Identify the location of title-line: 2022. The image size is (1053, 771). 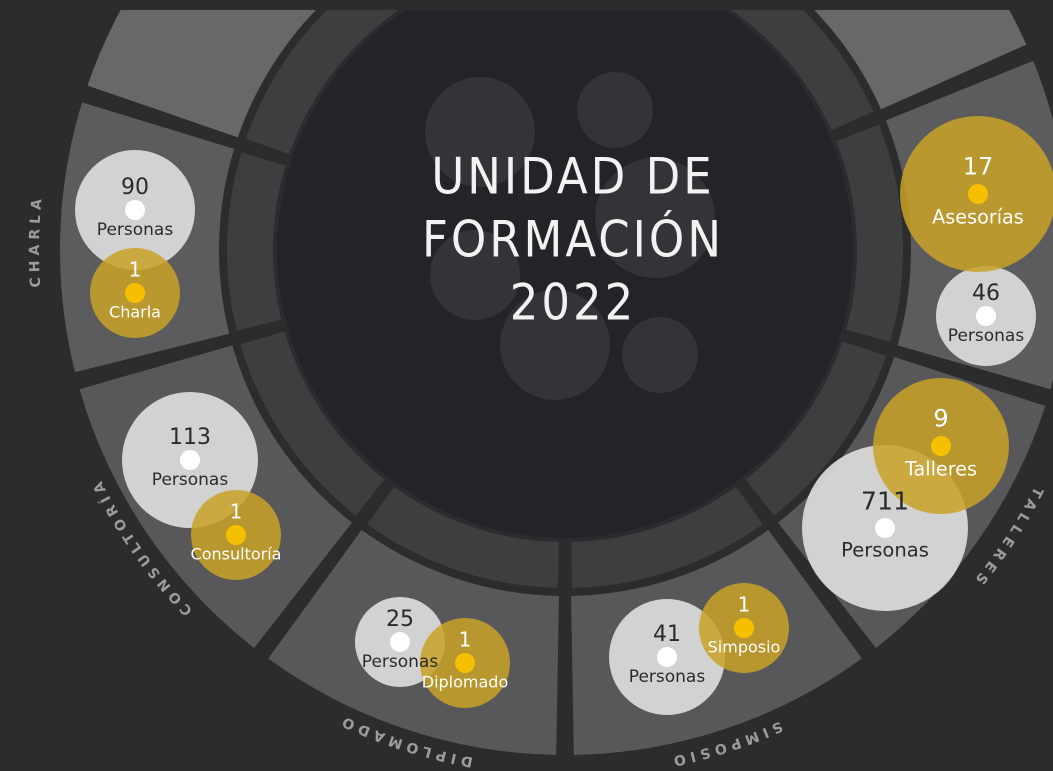
(573, 303).